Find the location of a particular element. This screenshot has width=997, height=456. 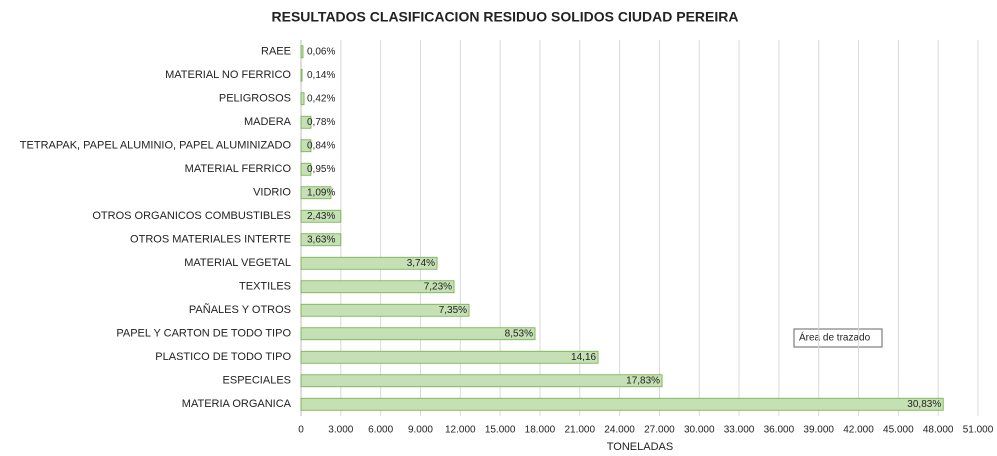

x-tick-label: 51.000 is located at coordinates (978, 430).